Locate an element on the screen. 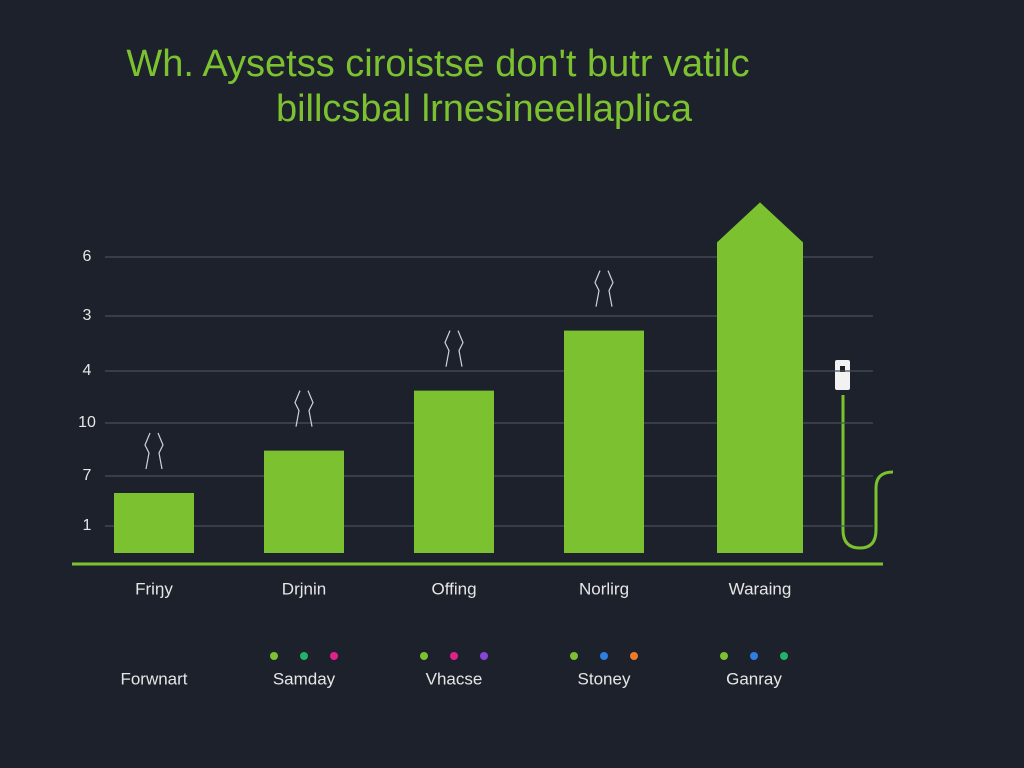 Image resolution: width=1024 pixels, height=768 pixels. plug-cable is located at coordinates (864, 455).